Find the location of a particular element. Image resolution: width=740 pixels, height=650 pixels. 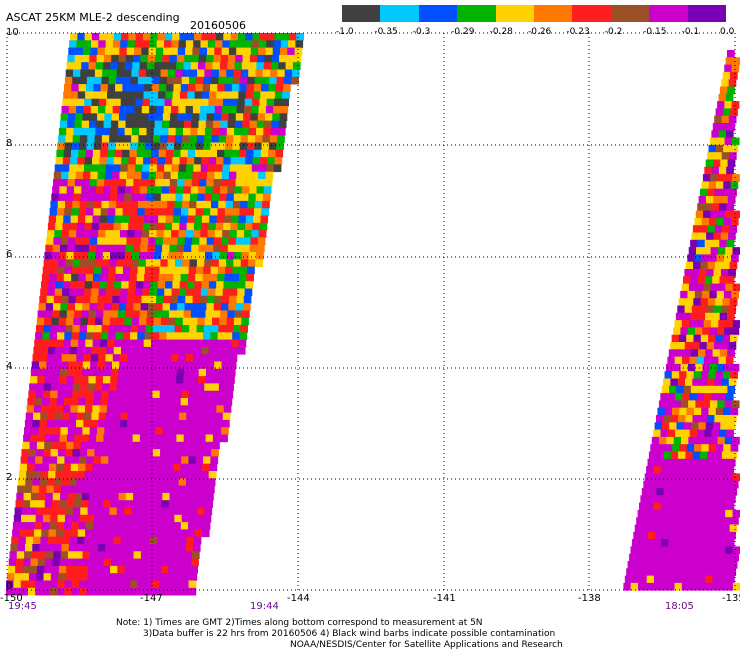

colorbar-label: -0.3 is located at coordinates (421, 32).